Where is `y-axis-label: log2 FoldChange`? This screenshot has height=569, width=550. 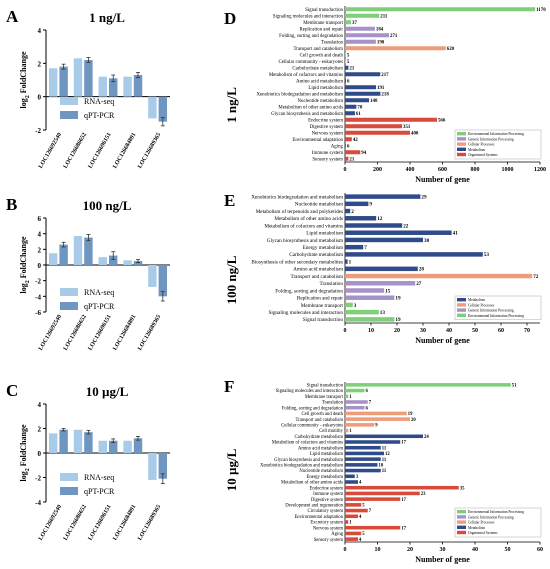
y-axis-label: log2 FoldChange is located at coordinates (25, 79).